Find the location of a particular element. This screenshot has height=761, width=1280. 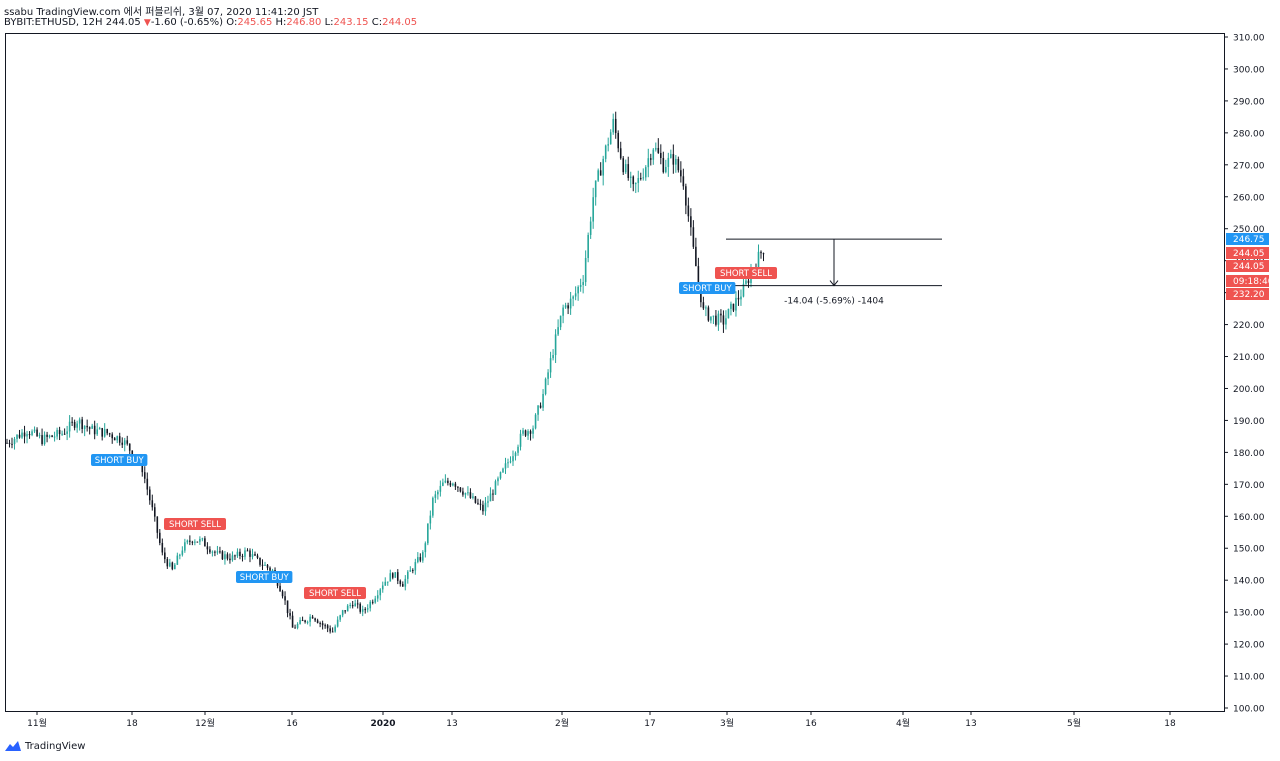

y-tick-label: 110.00 is located at coordinates (1249, 678).